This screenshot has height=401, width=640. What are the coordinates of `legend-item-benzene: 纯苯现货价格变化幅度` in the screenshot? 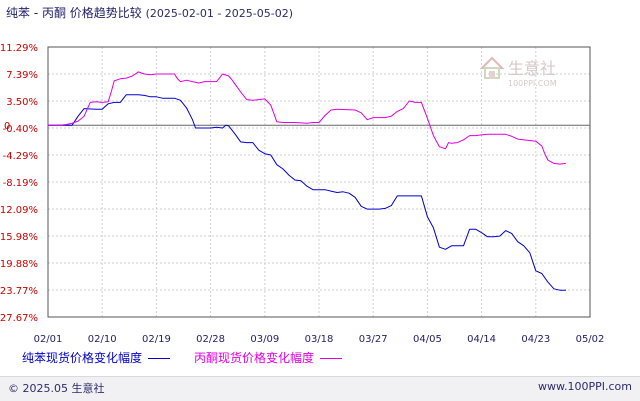 It's located at (108, 357).